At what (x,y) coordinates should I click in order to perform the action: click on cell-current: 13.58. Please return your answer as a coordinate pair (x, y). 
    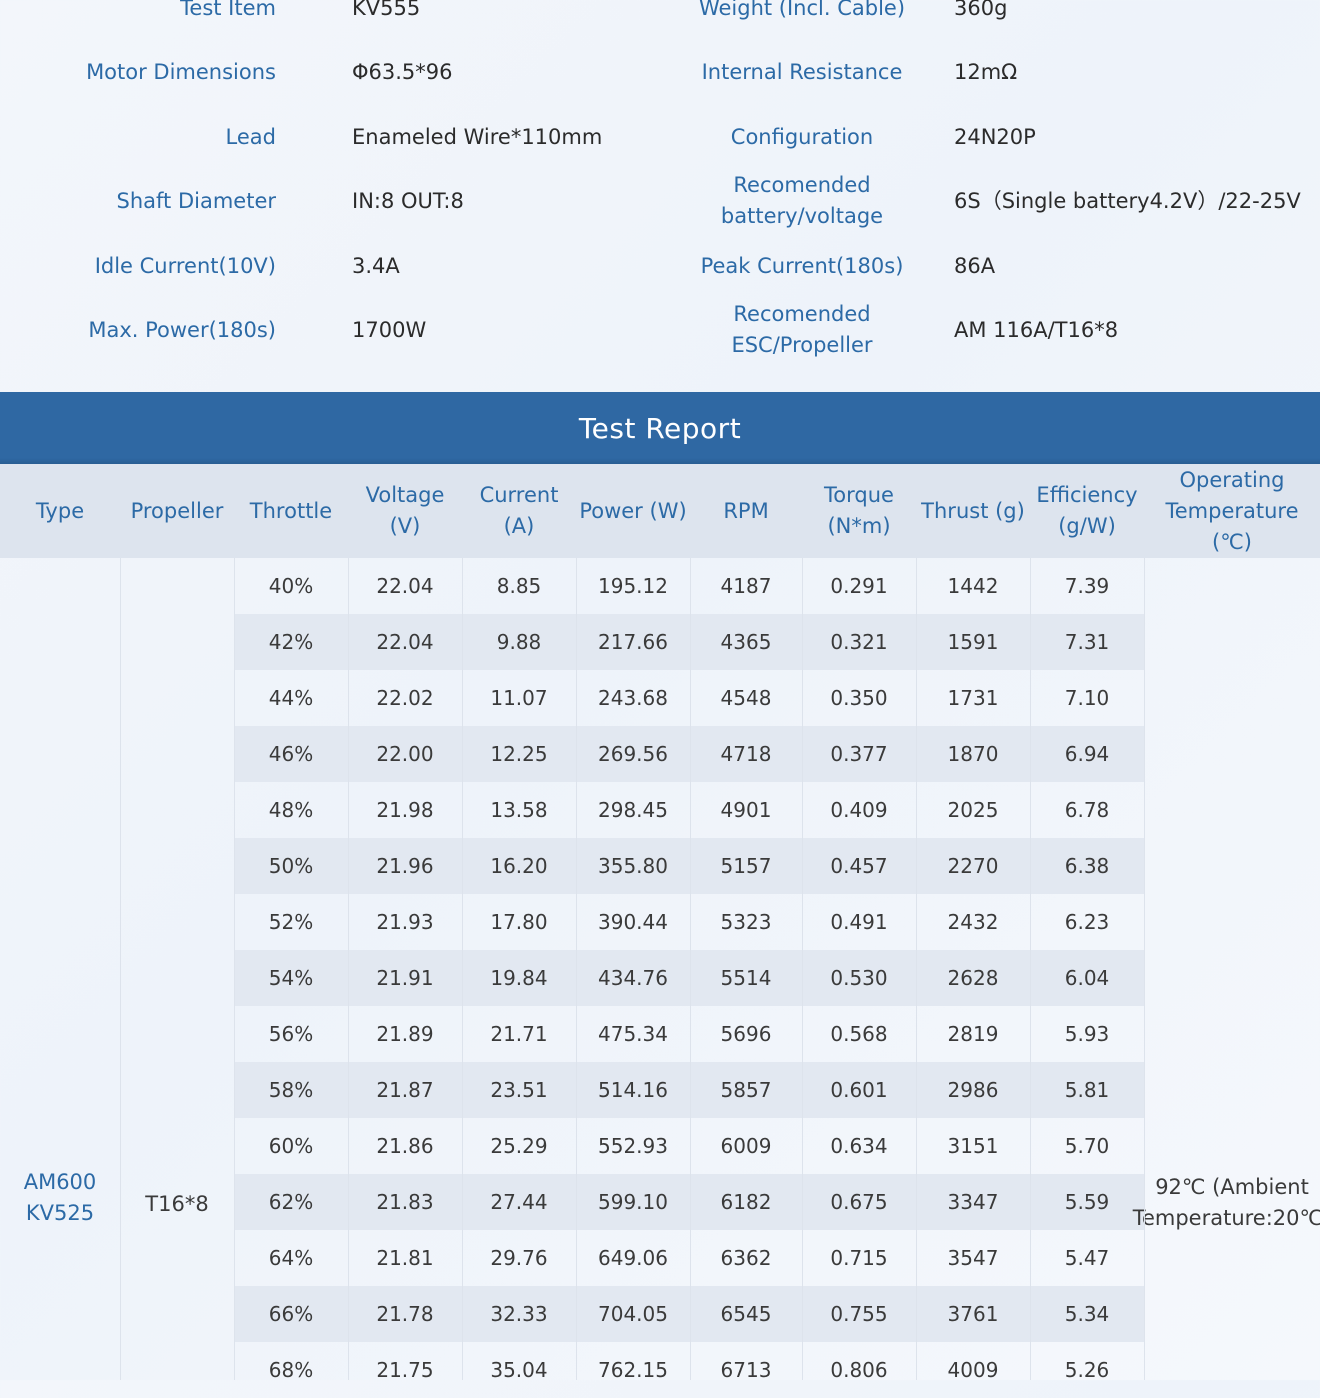
    Looking at the image, I should click on (519, 810).